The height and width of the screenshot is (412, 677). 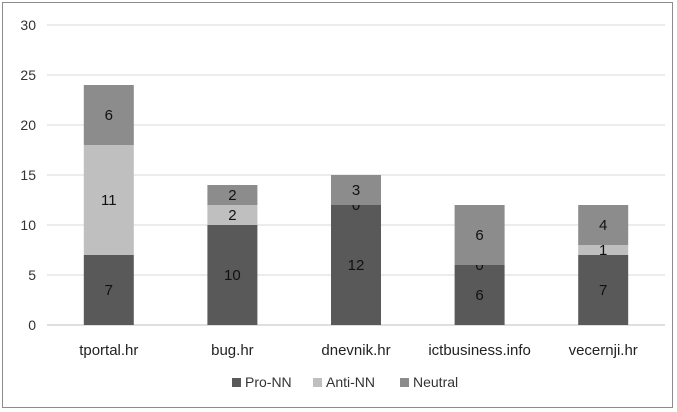 What do you see at coordinates (479, 350) in the screenshot?
I see `category-label: ictbusiness.info` at bounding box center [479, 350].